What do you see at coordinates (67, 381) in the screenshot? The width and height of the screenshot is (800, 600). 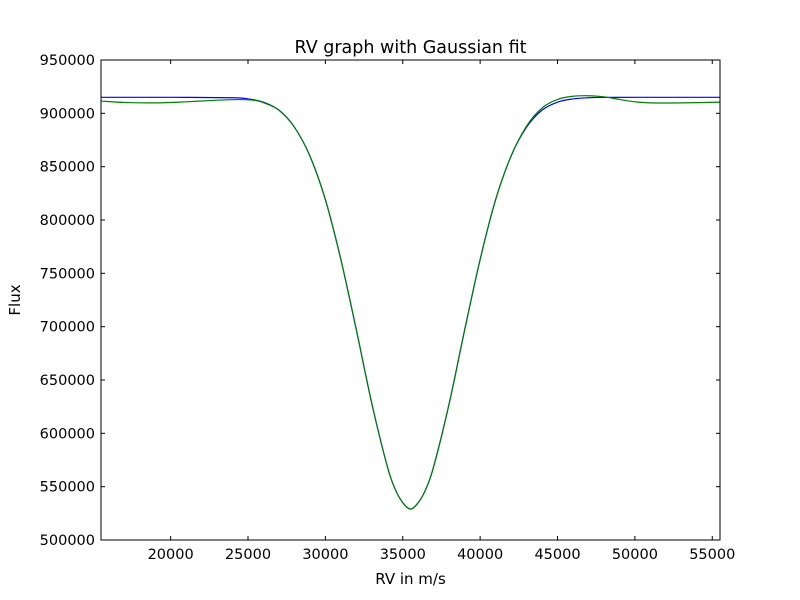 I see `y-tick-label: 650000` at bounding box center [67, 381].